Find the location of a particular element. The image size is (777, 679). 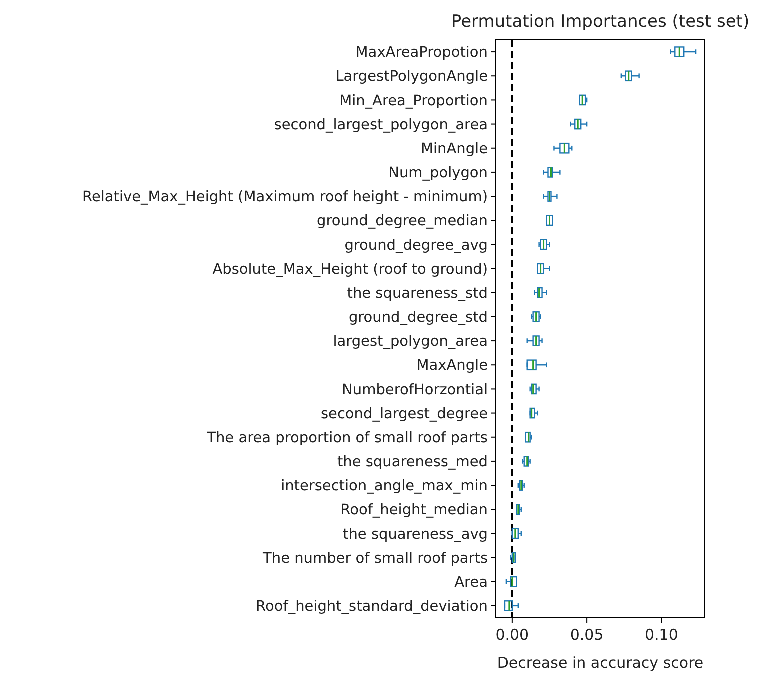

y-tick-label: Relative_Max_Height (Maximum roof height - minimum) is located at coordinates (285, 198).